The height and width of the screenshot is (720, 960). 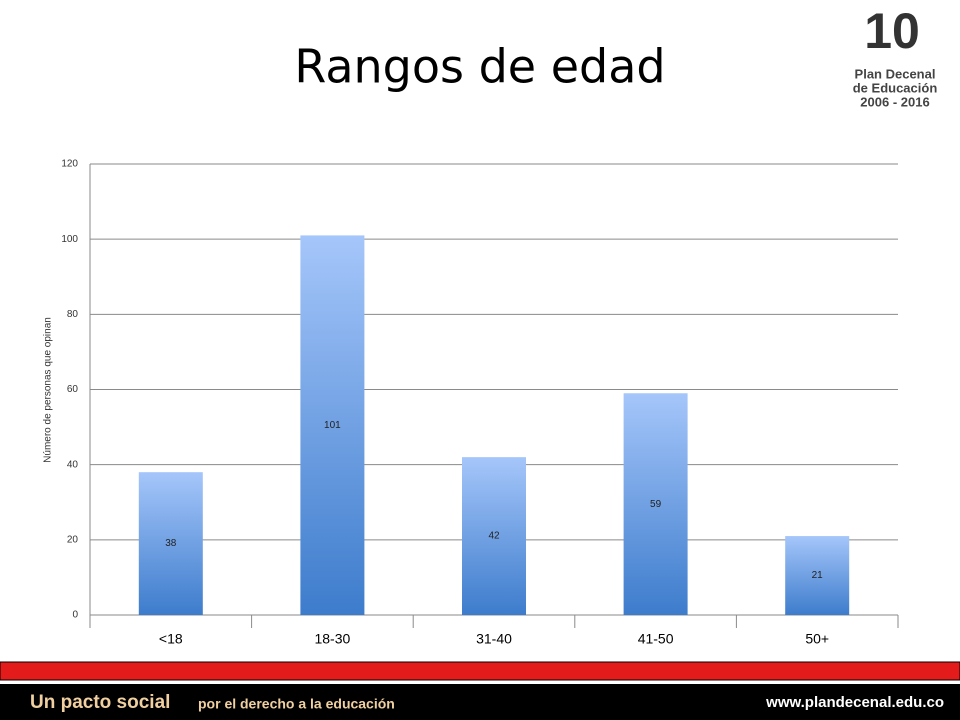 What do you see at coordinates (480, 671) in the screenshot?
I see `footer-band` at bounding box center [480, 671].